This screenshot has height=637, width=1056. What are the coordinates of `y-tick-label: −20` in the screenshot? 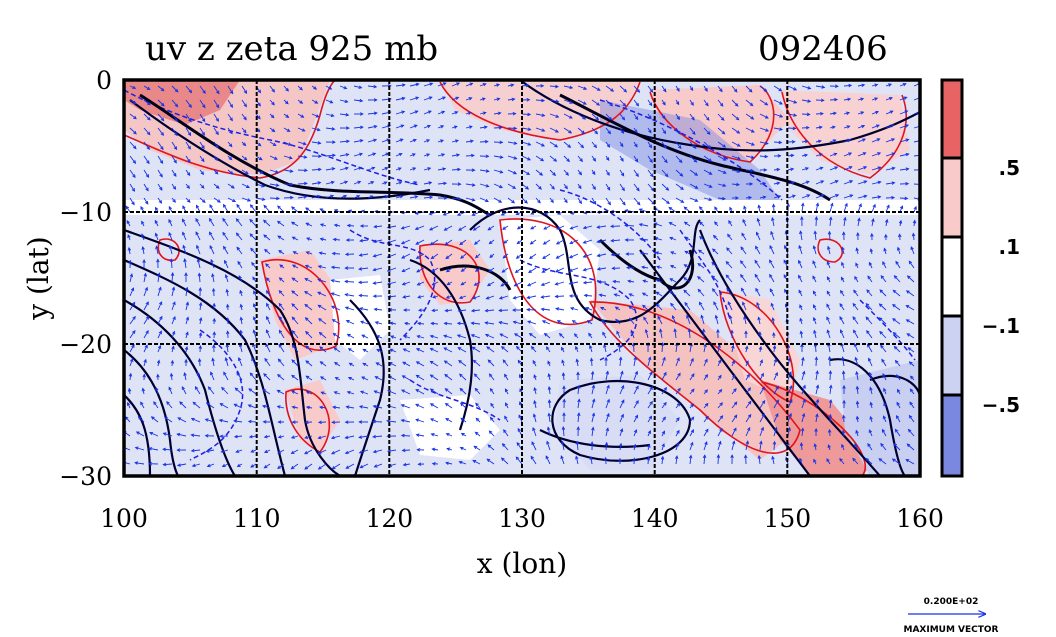 It's located at (85, 344).